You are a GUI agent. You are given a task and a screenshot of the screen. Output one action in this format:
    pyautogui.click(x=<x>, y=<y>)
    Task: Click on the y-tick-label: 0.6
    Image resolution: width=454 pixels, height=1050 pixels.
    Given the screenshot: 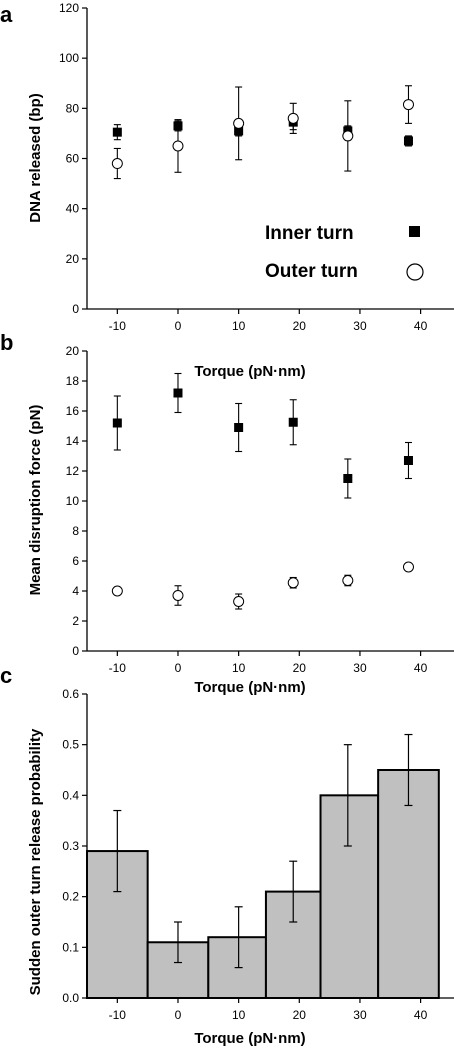 What is the action you would take?
    pyautogui.click(x=70, y=694)
    